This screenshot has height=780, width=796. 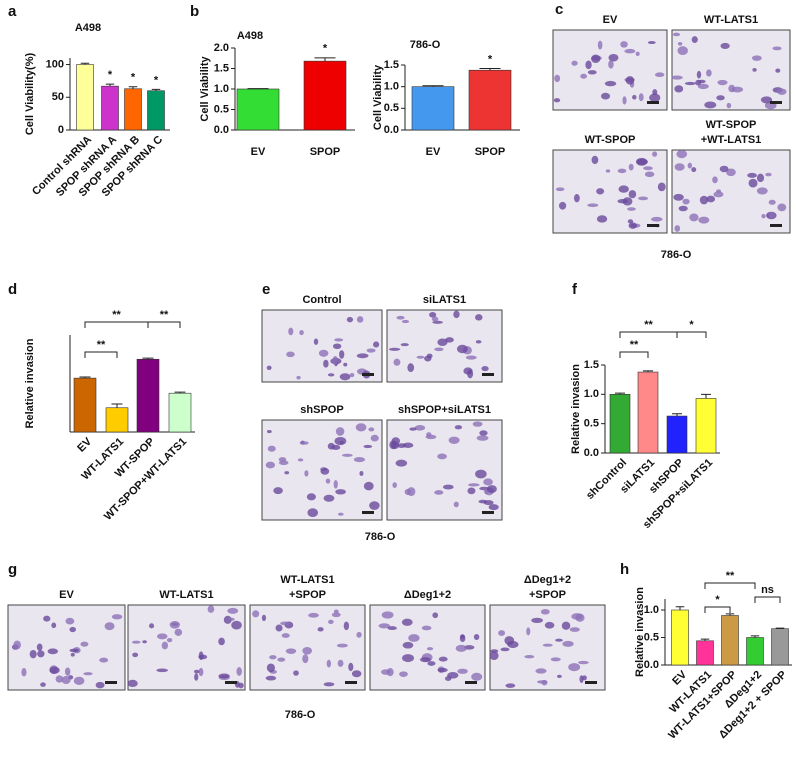 I want to click on image-label: siLATS1, so click(x=444, y=300).